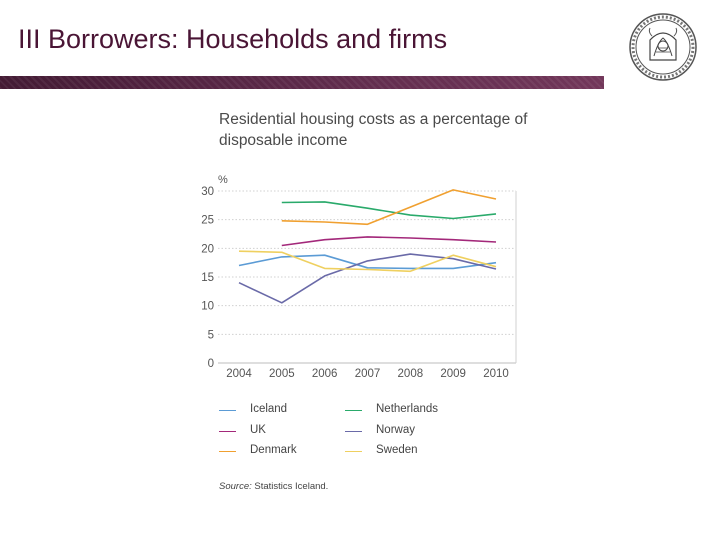  I want to click on x-tick-label: 2007, so click(368, 374).